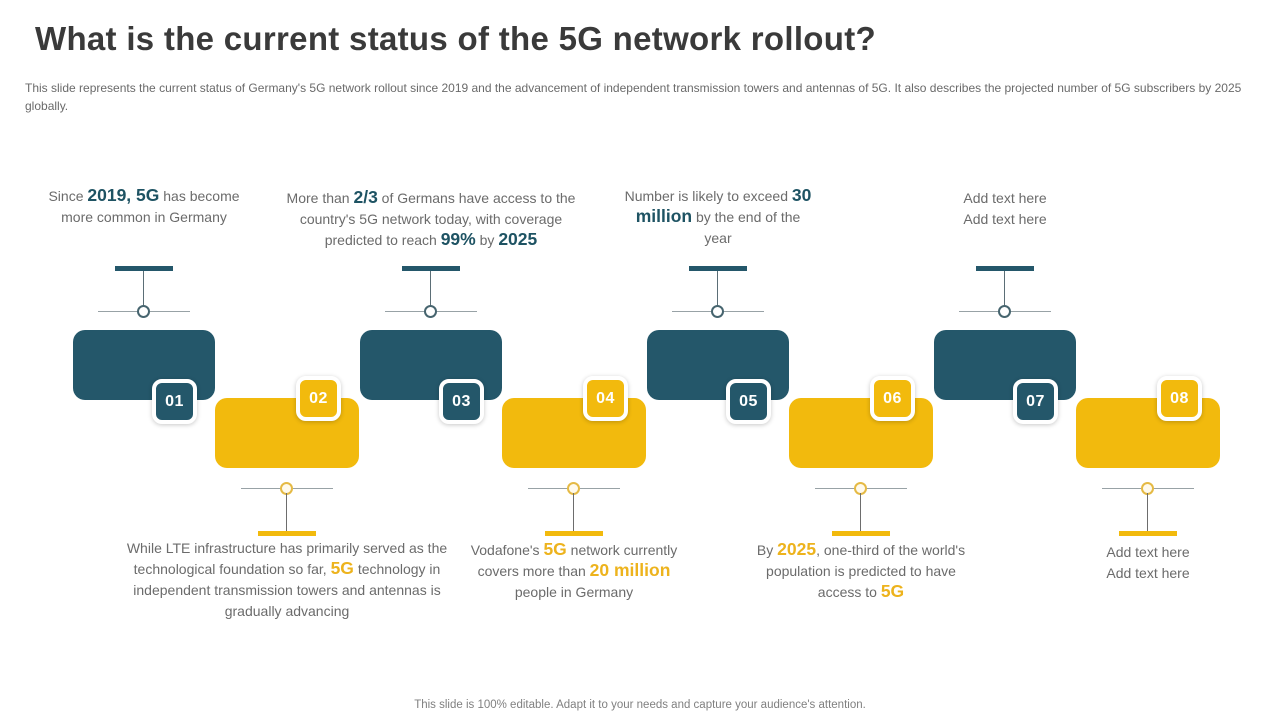 The image size is (1280, 720). I want to click on step-03-connector, so click(431, 292).